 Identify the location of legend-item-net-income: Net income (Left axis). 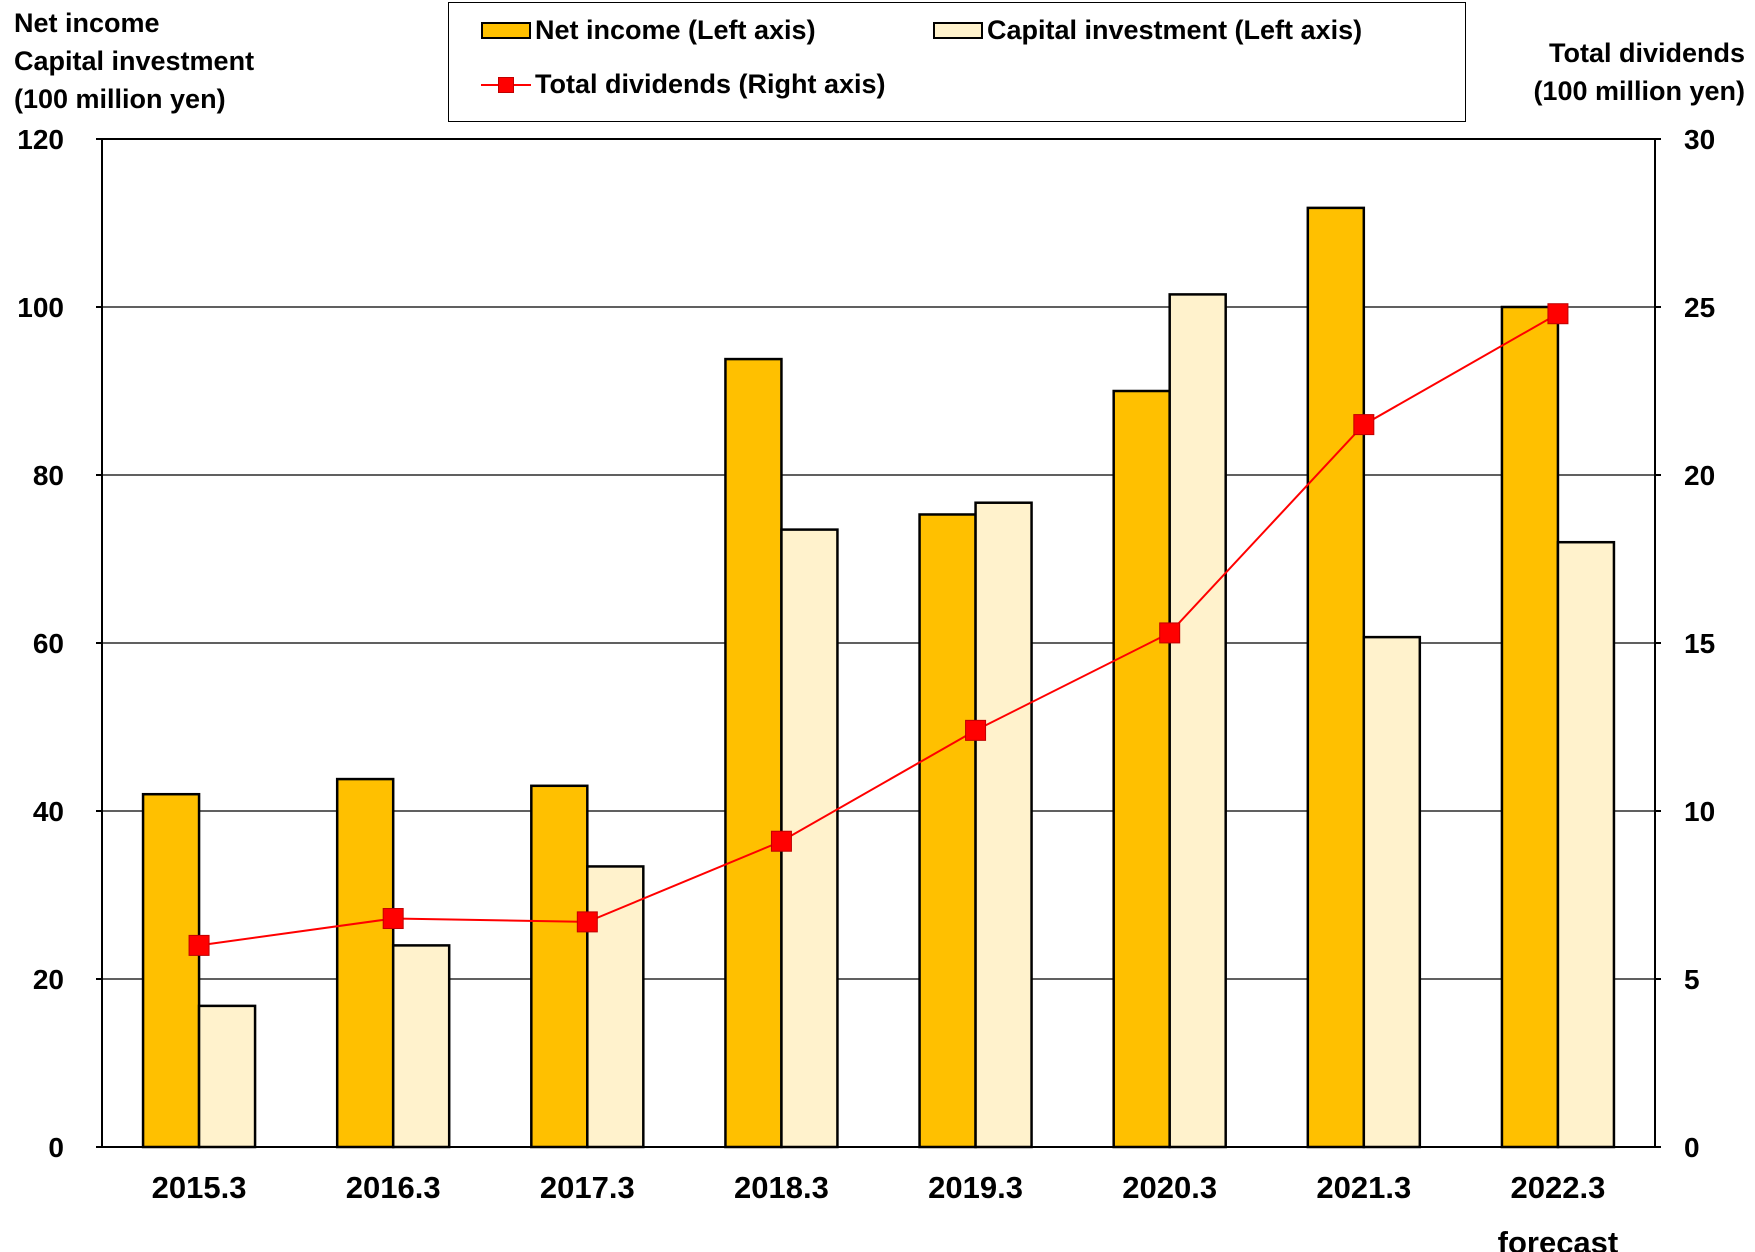
(648, 30).